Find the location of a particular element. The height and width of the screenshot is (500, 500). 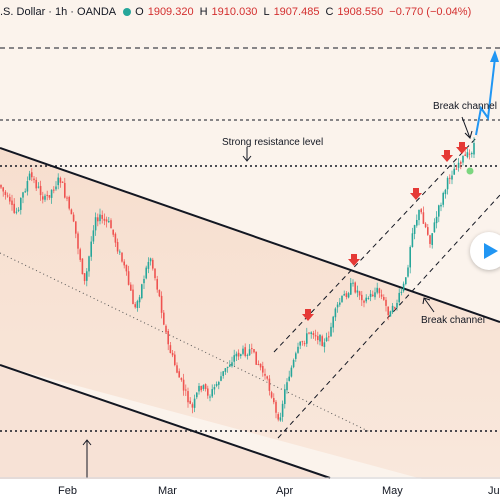

red-arrow-markers is located at coordinates (385, 231).